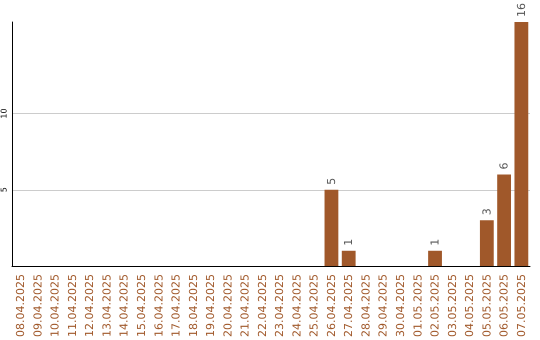  What do you see at coordinates (211, 306) in the screenshot?
I see `x-tick-label: 19.04.2025` at bounding box center [211, 306].